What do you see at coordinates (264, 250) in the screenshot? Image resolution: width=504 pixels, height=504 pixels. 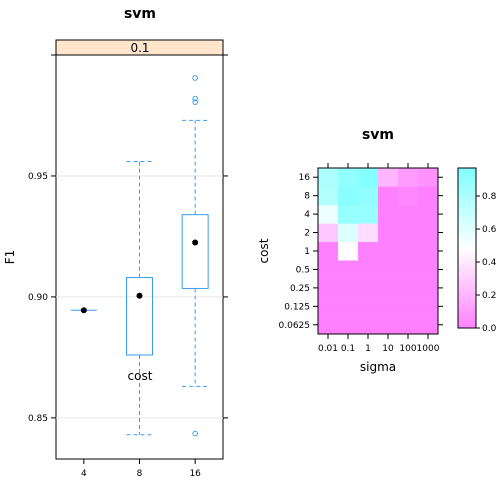 I see `heatmap-y-label: cost` at bounding box center [264, 250].